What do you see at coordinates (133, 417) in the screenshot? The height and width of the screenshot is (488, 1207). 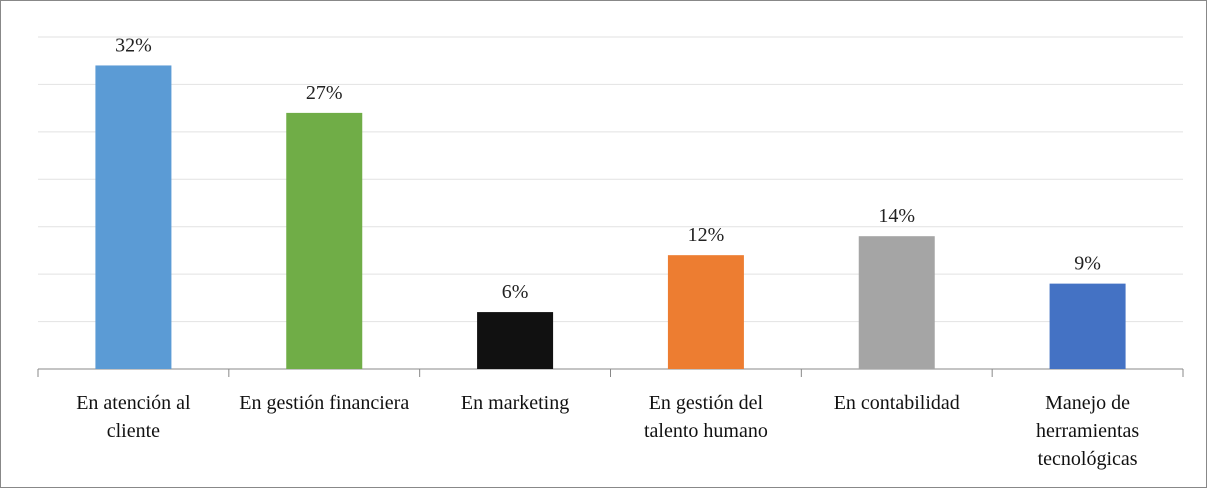 I see `x-tick-label: En atención al cliente` at bounding box center [133, 417].